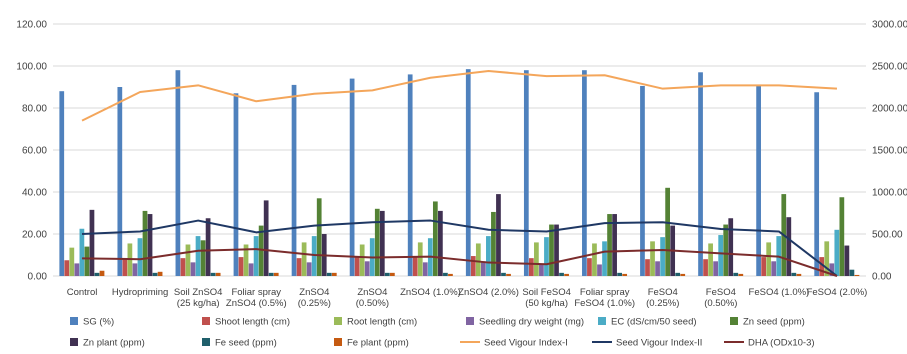 Image resolution: width=907 pixels, height=354 pixels. Describe the element at coordinates (338, 342) in the screenshot. I see `legend-swatch-fe-plant-ppm` at that location.